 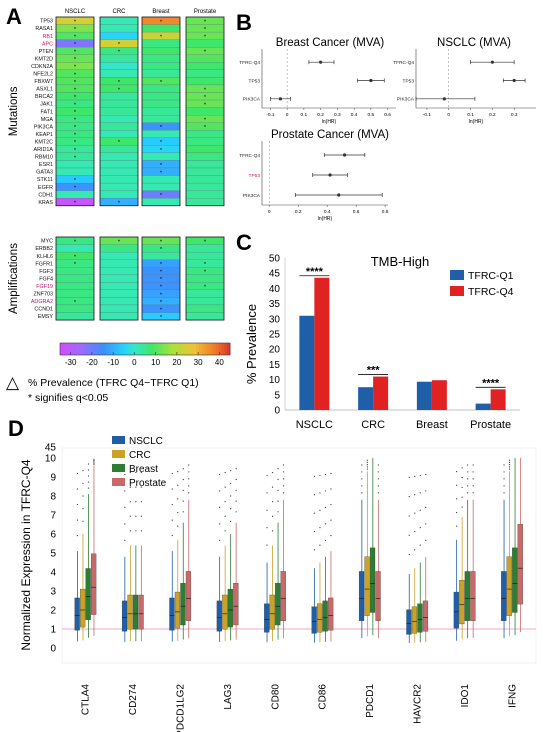 What do you see at coordinates (181, 708) in the screenshot?
I see `box-gene-label: PDCD1LG2` at bounding box center [181, 708].